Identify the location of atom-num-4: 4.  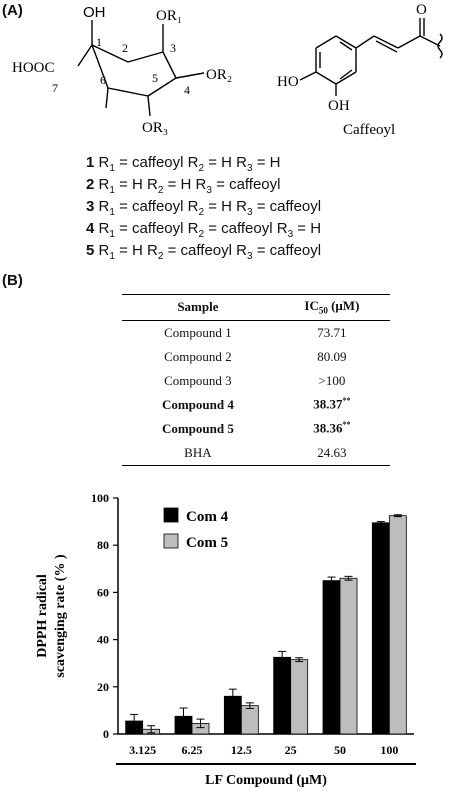
(187, 90).